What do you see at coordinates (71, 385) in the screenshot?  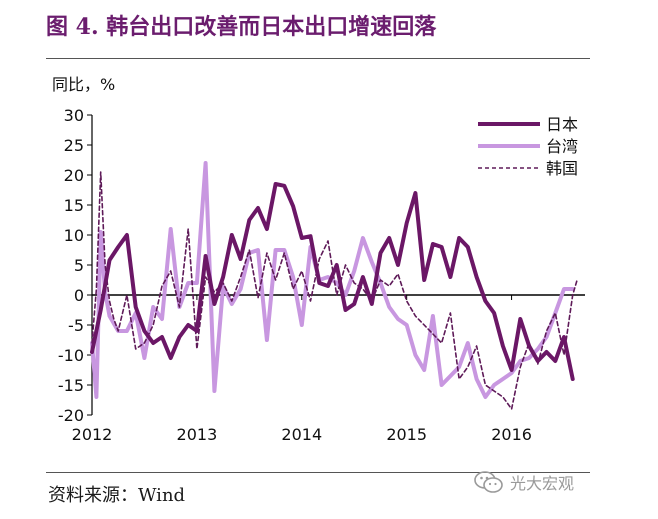 I see `y-tick-label: -15` at bounding box center [71, 385].